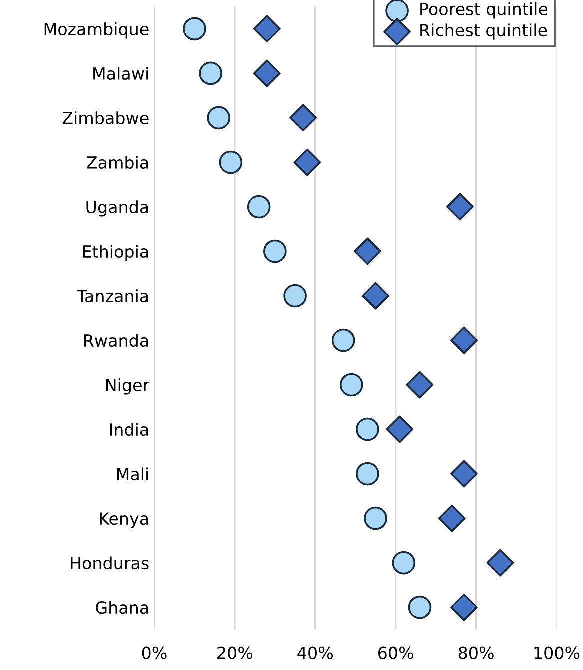 This screenshot has width=583, height=670. I want to click on y-tick-label: Kenya, so click(124, 520).